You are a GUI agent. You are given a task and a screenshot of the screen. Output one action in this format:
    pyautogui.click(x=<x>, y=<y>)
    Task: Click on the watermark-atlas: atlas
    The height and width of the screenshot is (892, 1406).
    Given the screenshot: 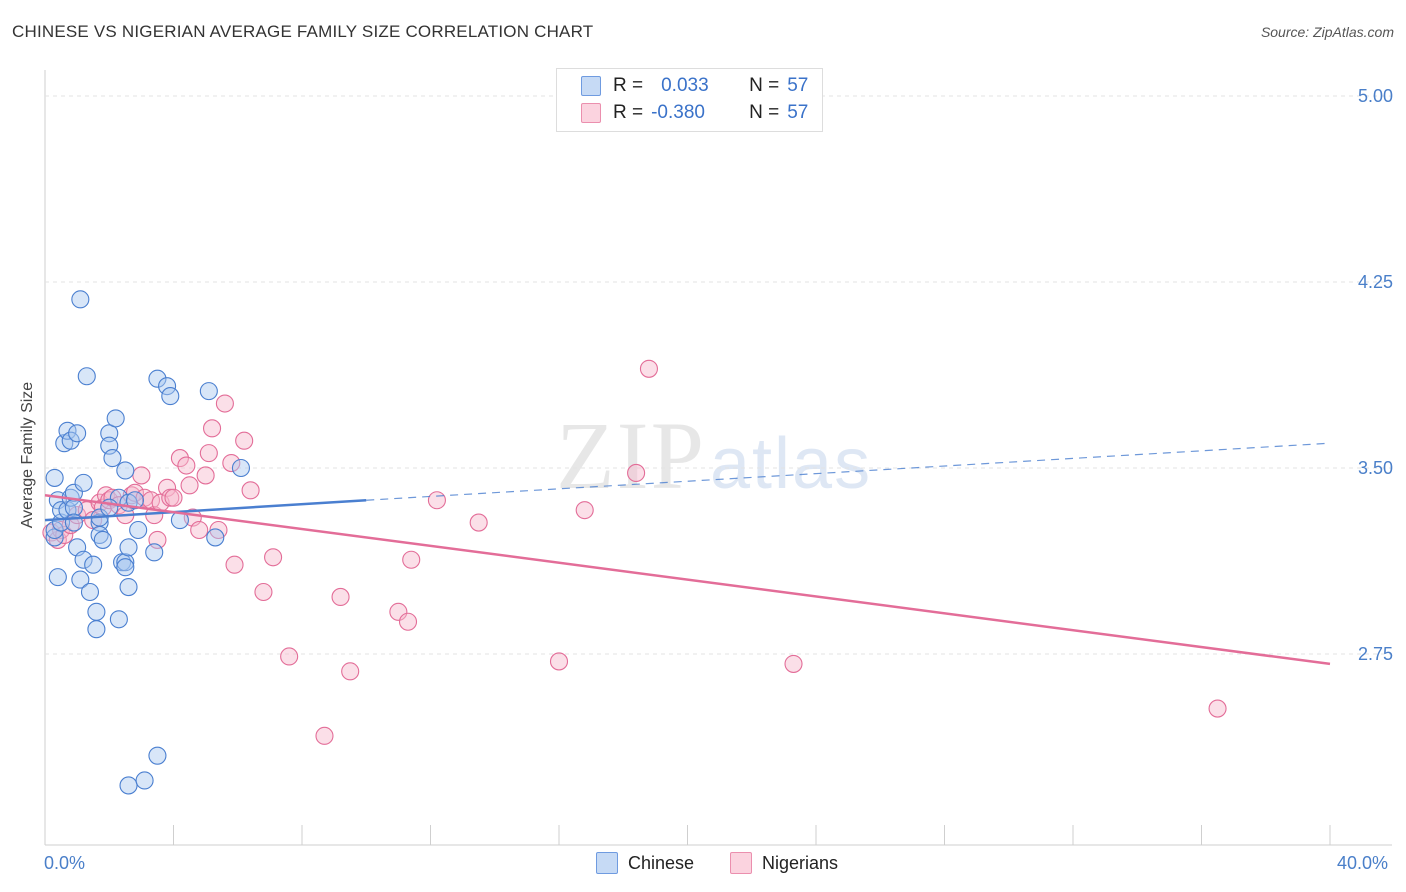 What is the action you would take?
    pyautogui.click(x=791, y=464)
    